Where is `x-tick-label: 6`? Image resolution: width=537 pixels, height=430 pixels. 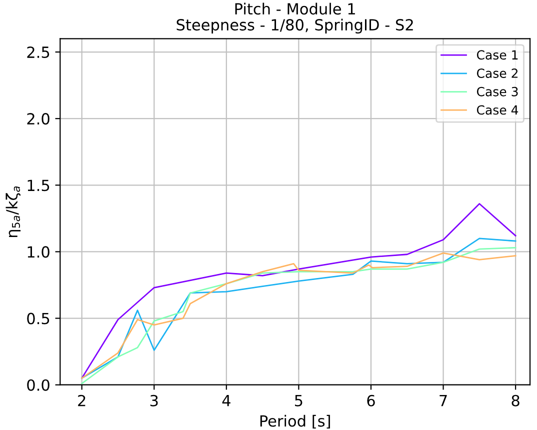 x-tick-label: 6 is located at coordinates (371, 400).